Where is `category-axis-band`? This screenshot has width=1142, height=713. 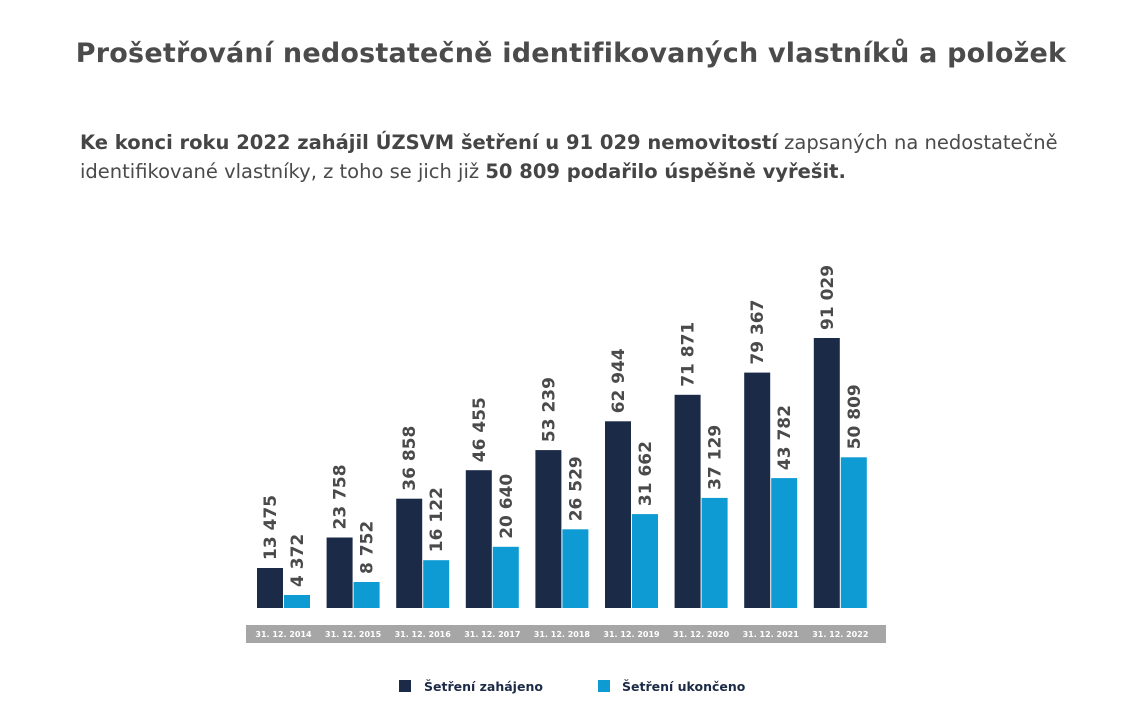
category-axis-band is located at coordinates (566, 634).